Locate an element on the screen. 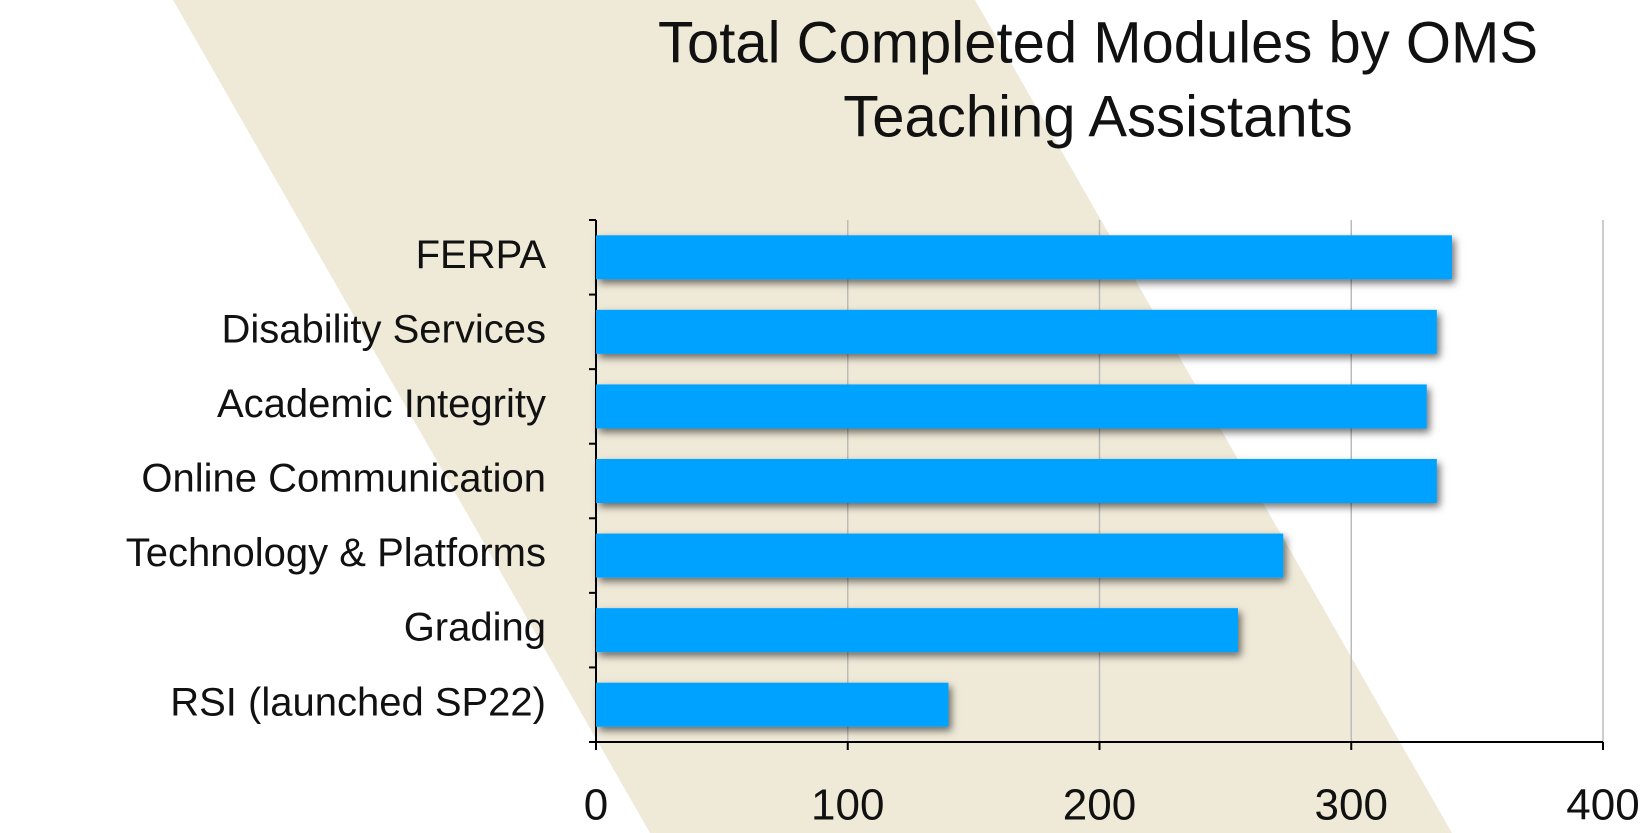  y-tick-label: RSI (launched SP22) is located at coordinates (358, 702).